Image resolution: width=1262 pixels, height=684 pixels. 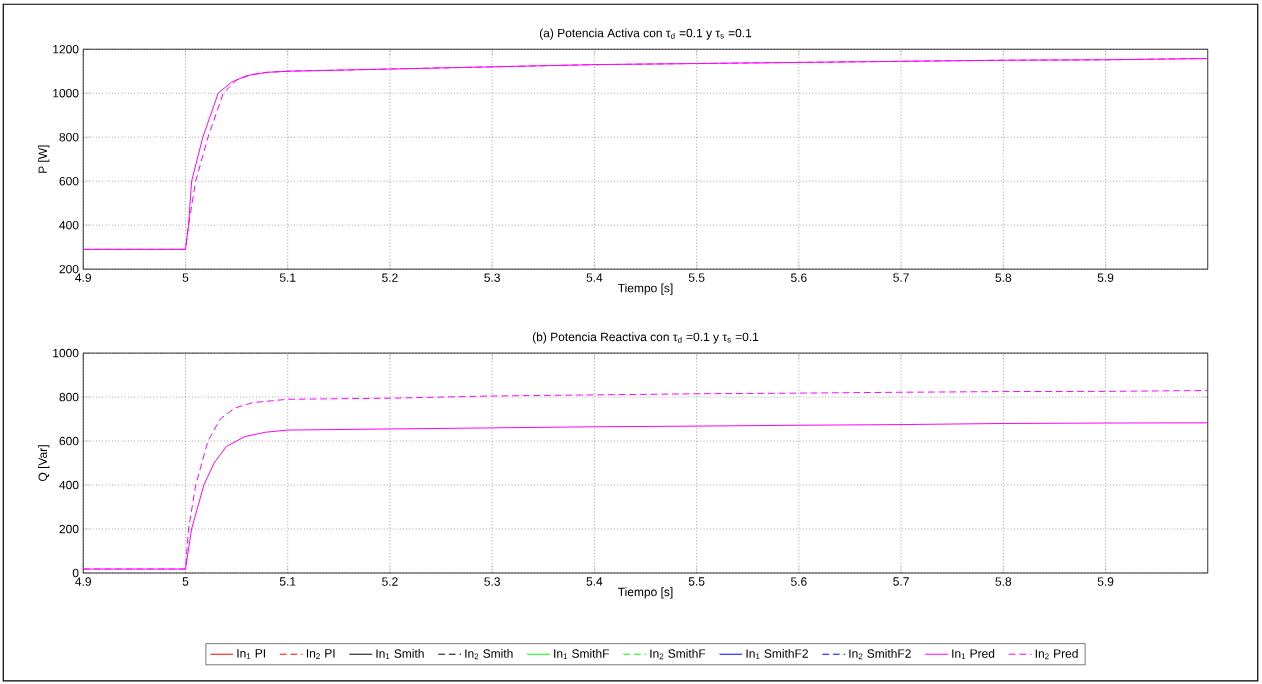 What do you see at coordinates (66, 49) in the screenshot?
I see `y-tick-label: 1200` at bounding box center [66, 49].